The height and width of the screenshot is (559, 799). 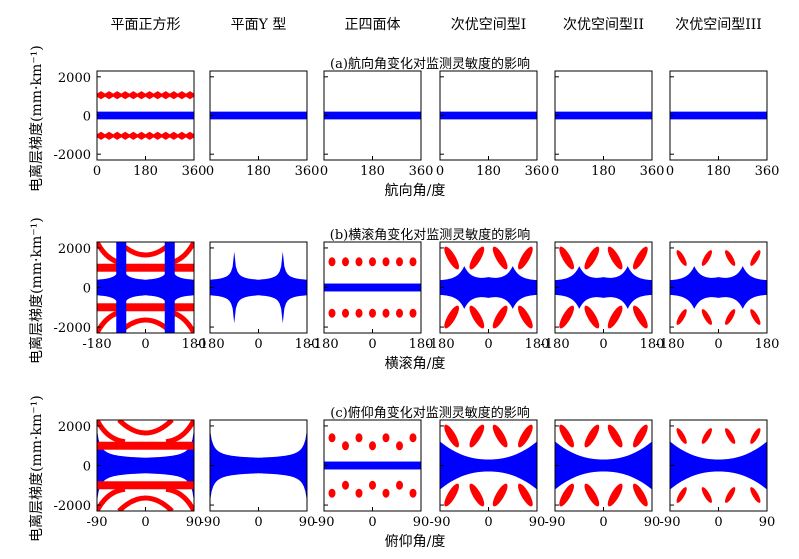 What do you see at coordinates (430, 64) in the screenshot?
I see `subplot-title: (a)航向角变化对监测灵敏度的影响` at bounding box center [430, 64].